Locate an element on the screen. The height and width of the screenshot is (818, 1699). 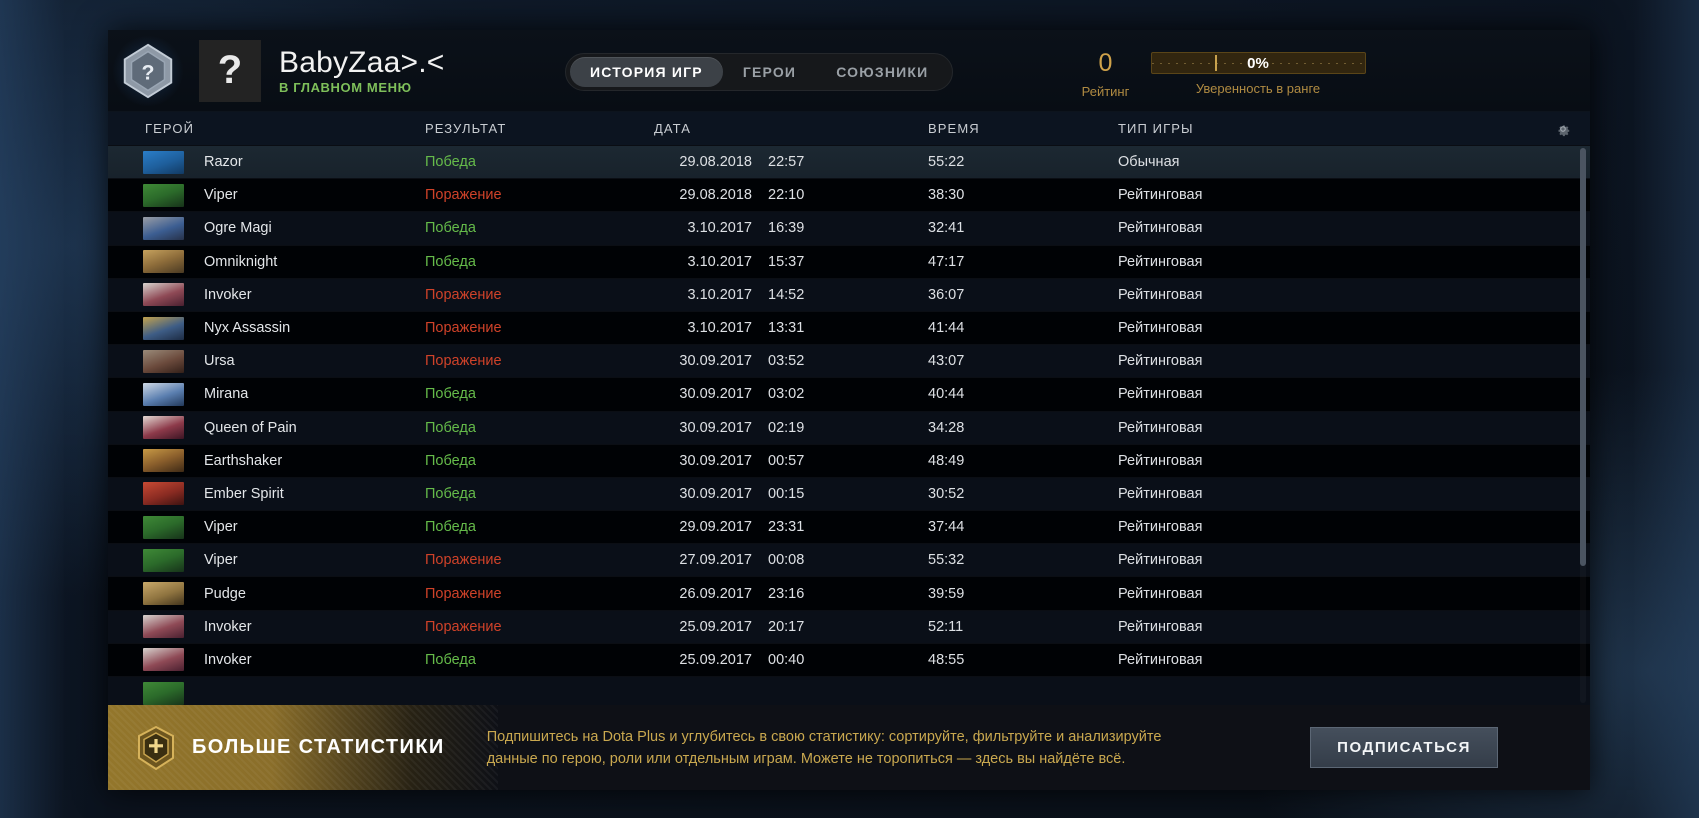
cell-clock: 15:37 is located at coordinates (786, 261).